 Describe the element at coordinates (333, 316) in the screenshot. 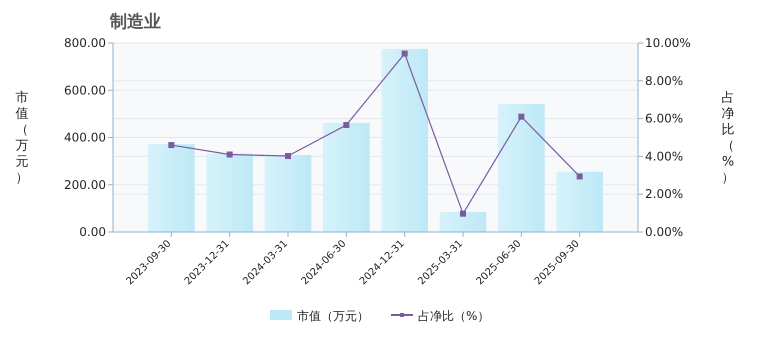

I see `legend-label: 市值（万元）` at that location.